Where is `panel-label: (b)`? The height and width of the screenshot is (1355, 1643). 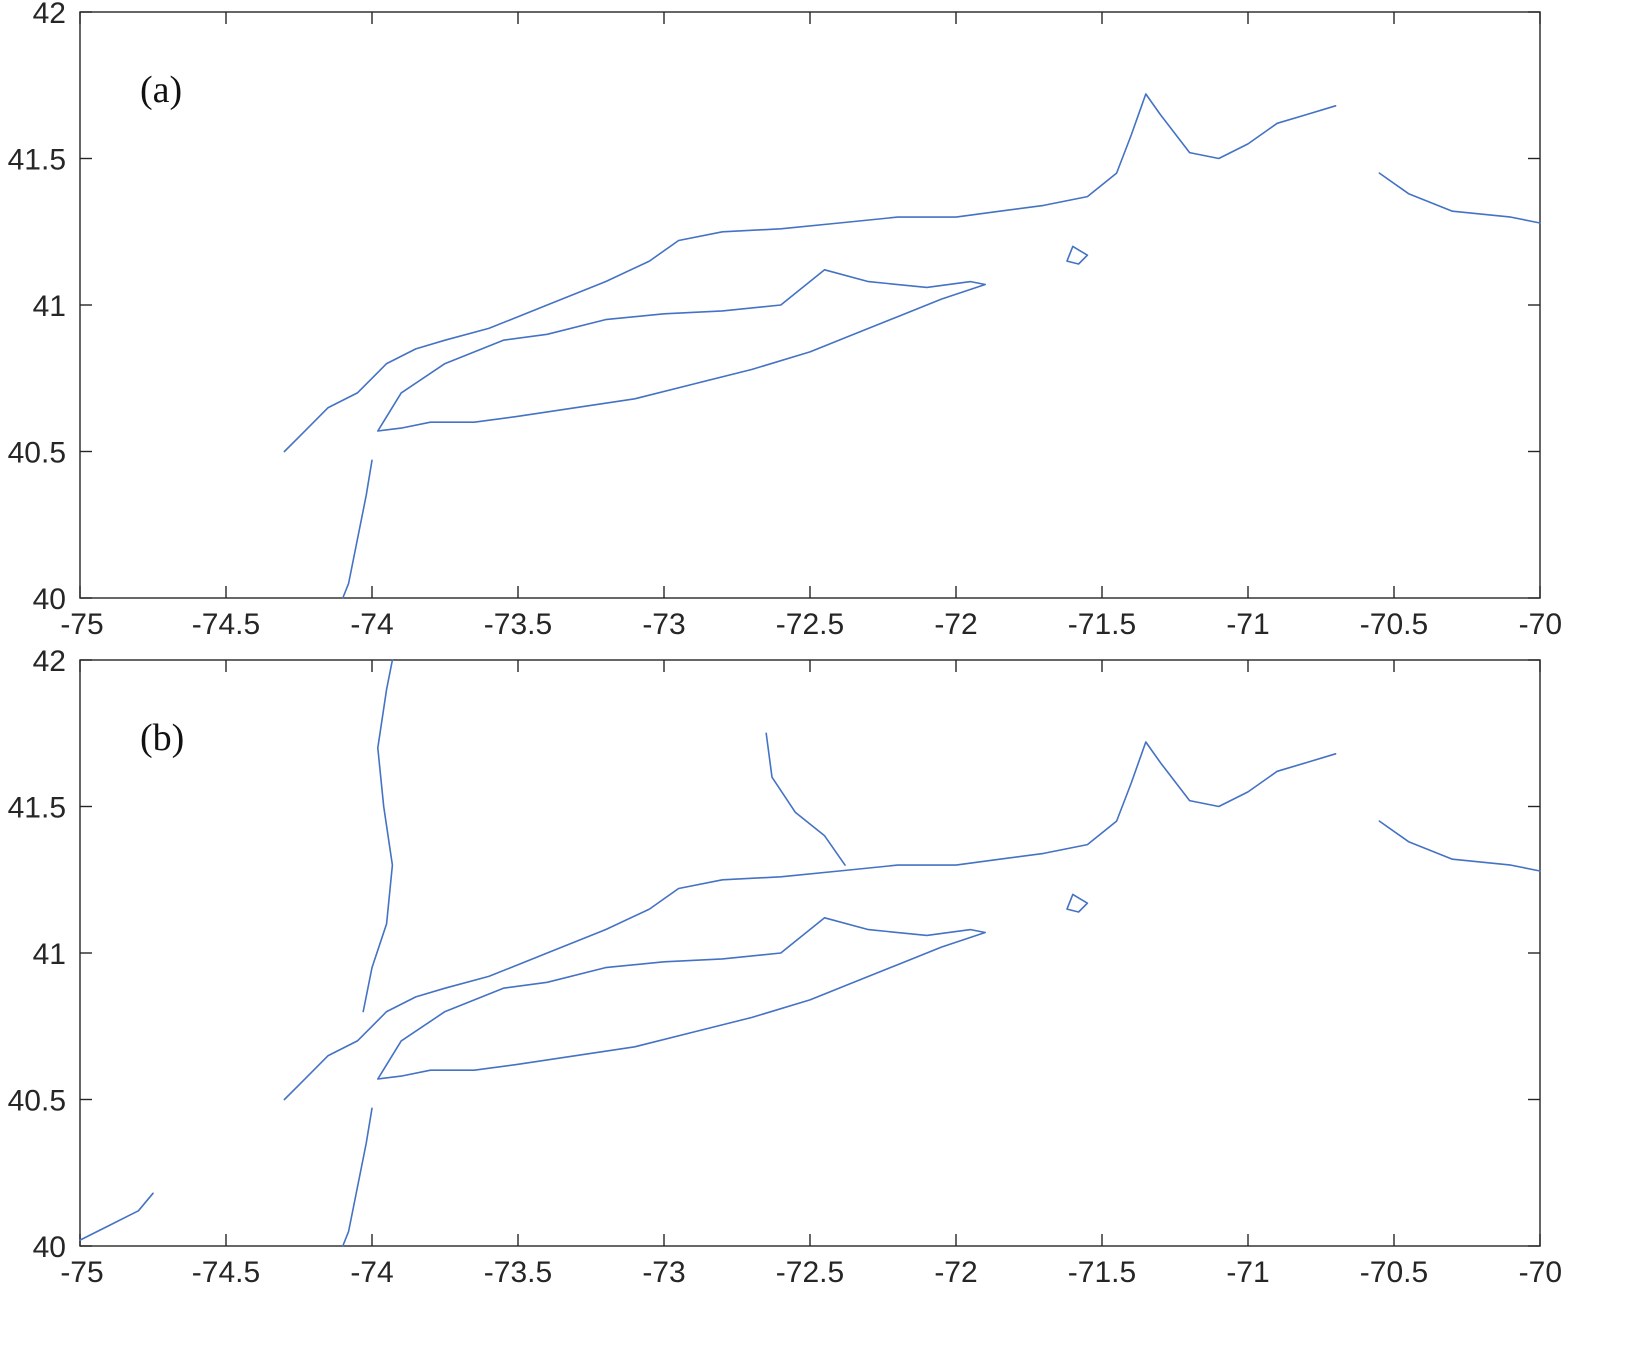
panel-label: (b) is located at coordinates (162, 738).